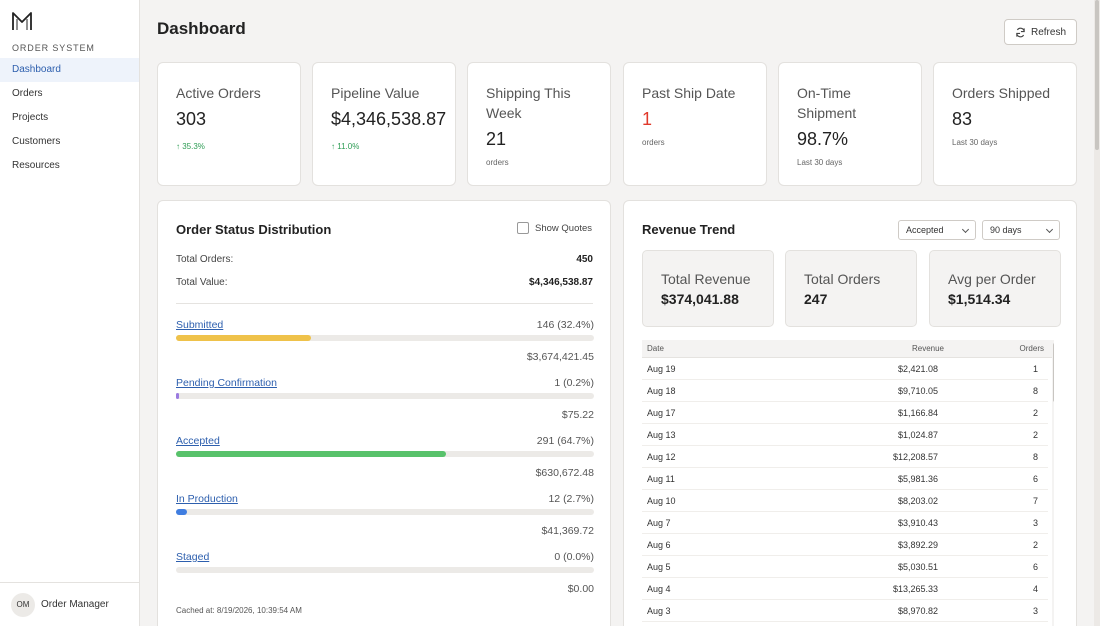 The image size is (1100, 626). Describe the element at coordinates (706, 279) in the screenshot. I see `summary-label: Total Revenue` at that location.